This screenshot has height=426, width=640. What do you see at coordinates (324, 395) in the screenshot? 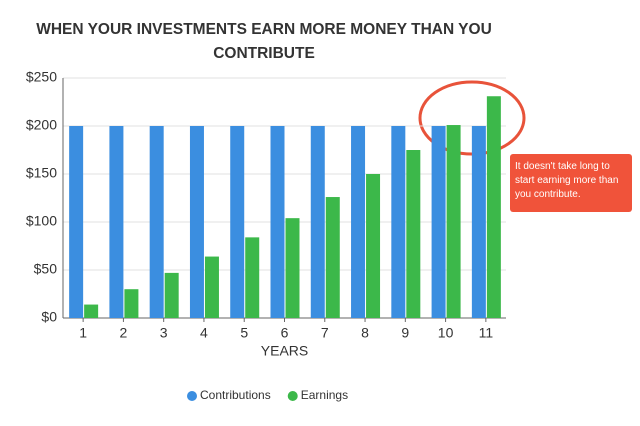
I see `legend-label: Earnings` at bounding box center [324, 395].